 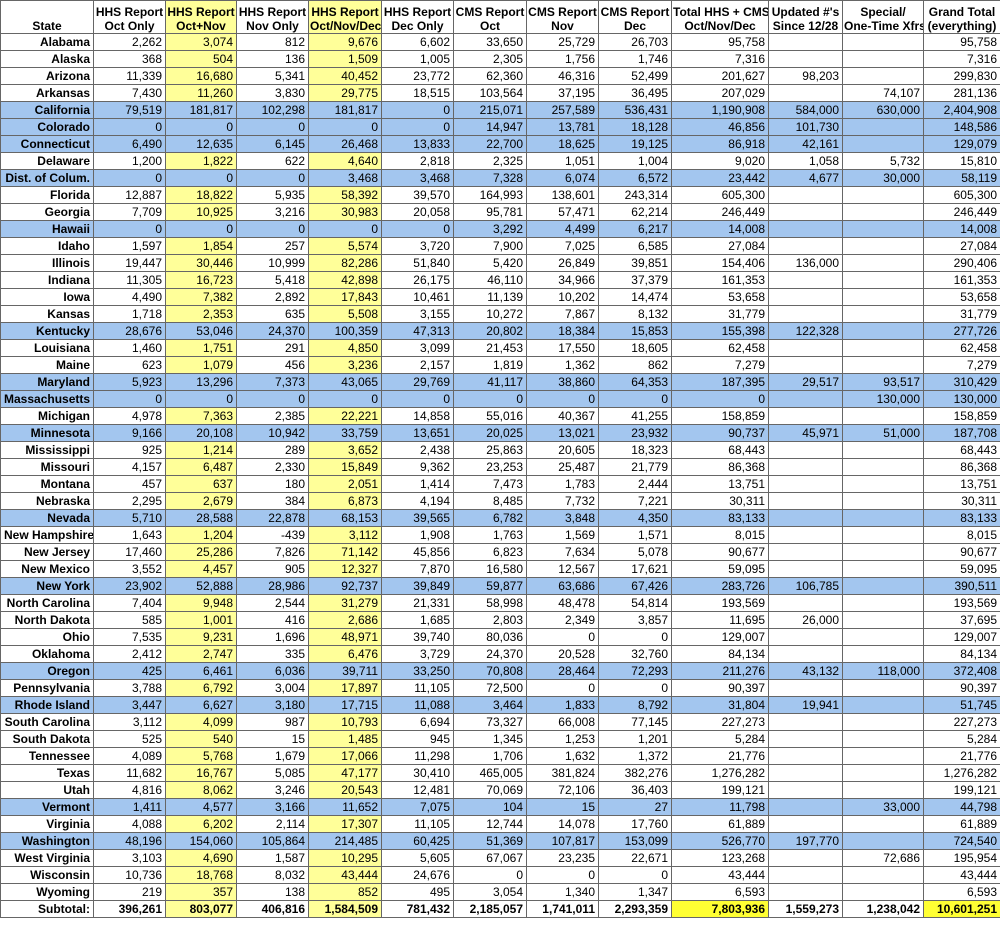 I want to click on cell: 101,730, so click(x=805, y=127).